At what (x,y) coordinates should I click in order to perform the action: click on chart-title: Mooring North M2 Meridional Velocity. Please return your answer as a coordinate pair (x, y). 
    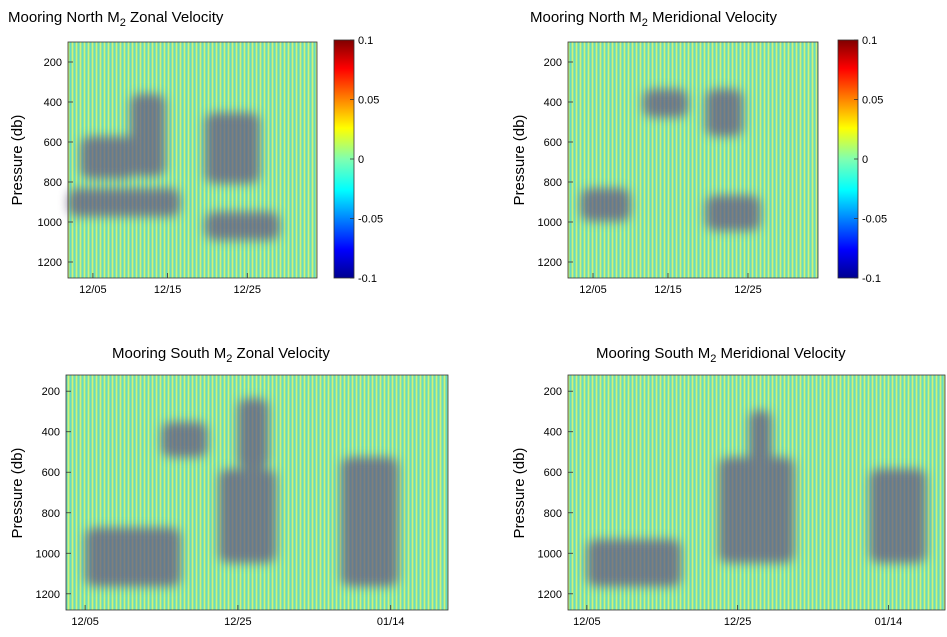
    Looking at the image, I should click on (654, 19).